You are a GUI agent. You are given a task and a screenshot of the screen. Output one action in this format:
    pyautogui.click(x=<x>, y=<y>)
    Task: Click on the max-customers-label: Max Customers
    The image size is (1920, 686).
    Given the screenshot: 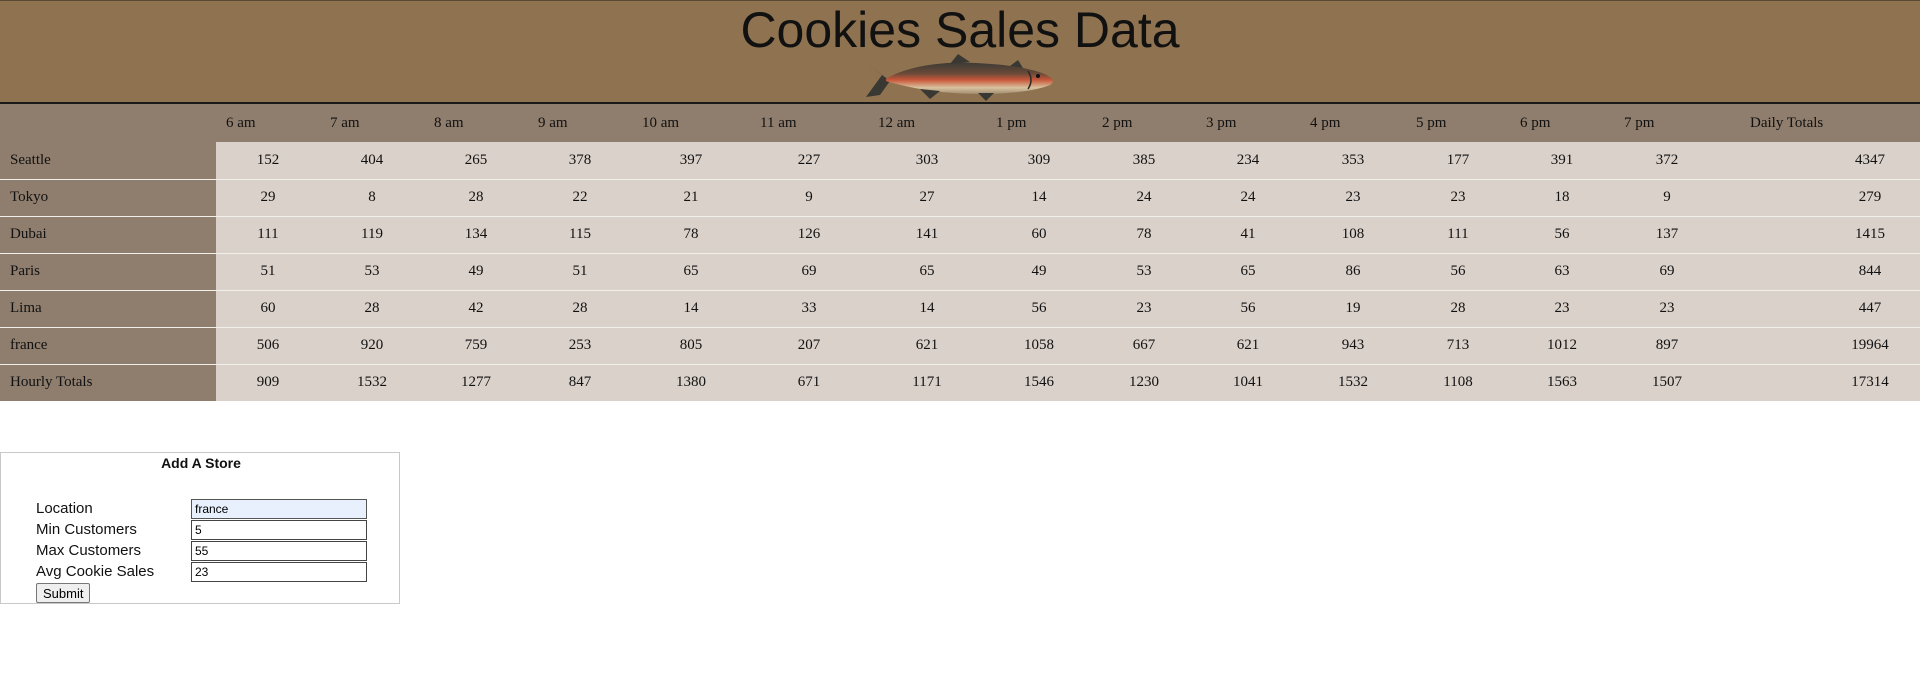 What is the action you would take?
    pyautogui.click(x=89, y=550)
    